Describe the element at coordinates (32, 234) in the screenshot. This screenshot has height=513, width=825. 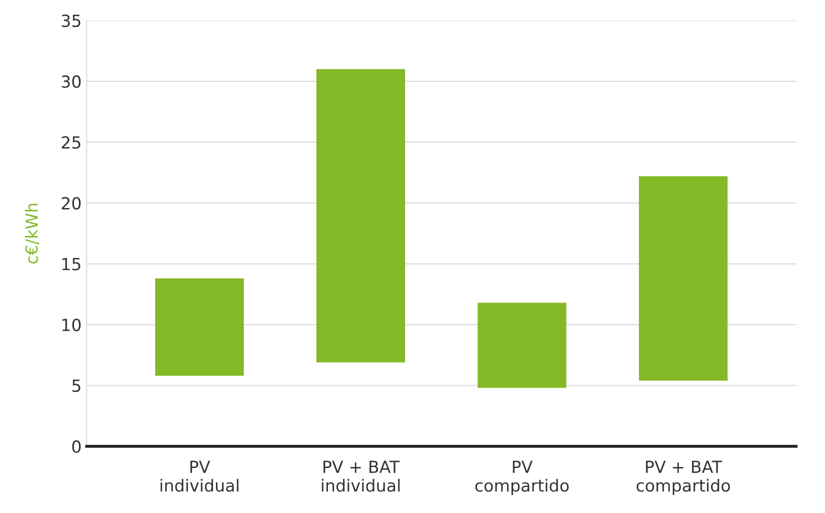
I see `y-axis-title: c€/kWh` at that location.